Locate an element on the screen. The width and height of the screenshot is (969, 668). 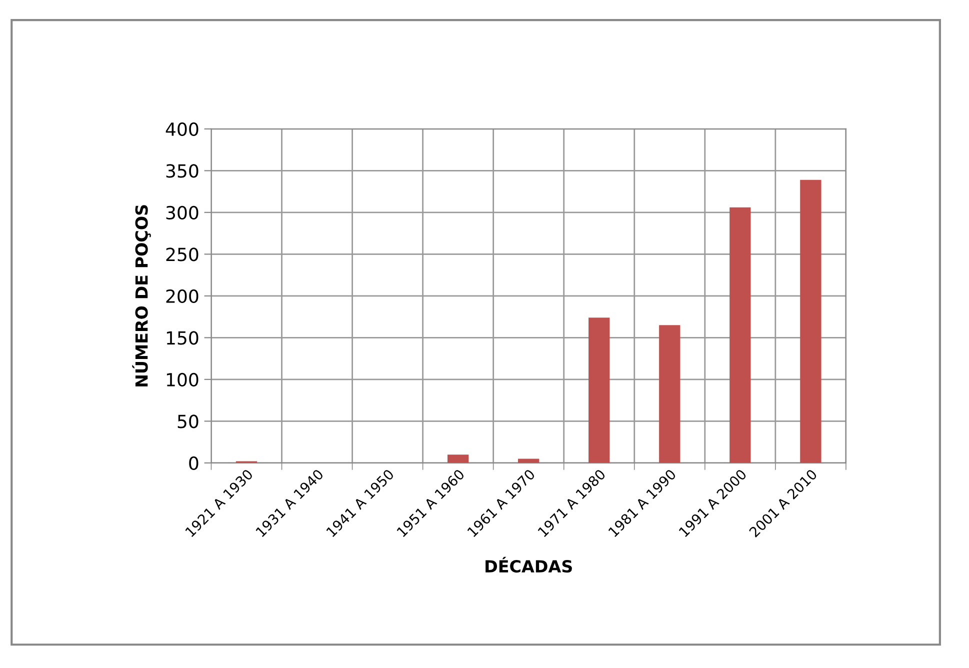
y-tick-label: 250 is located at coordinates (182, 255).